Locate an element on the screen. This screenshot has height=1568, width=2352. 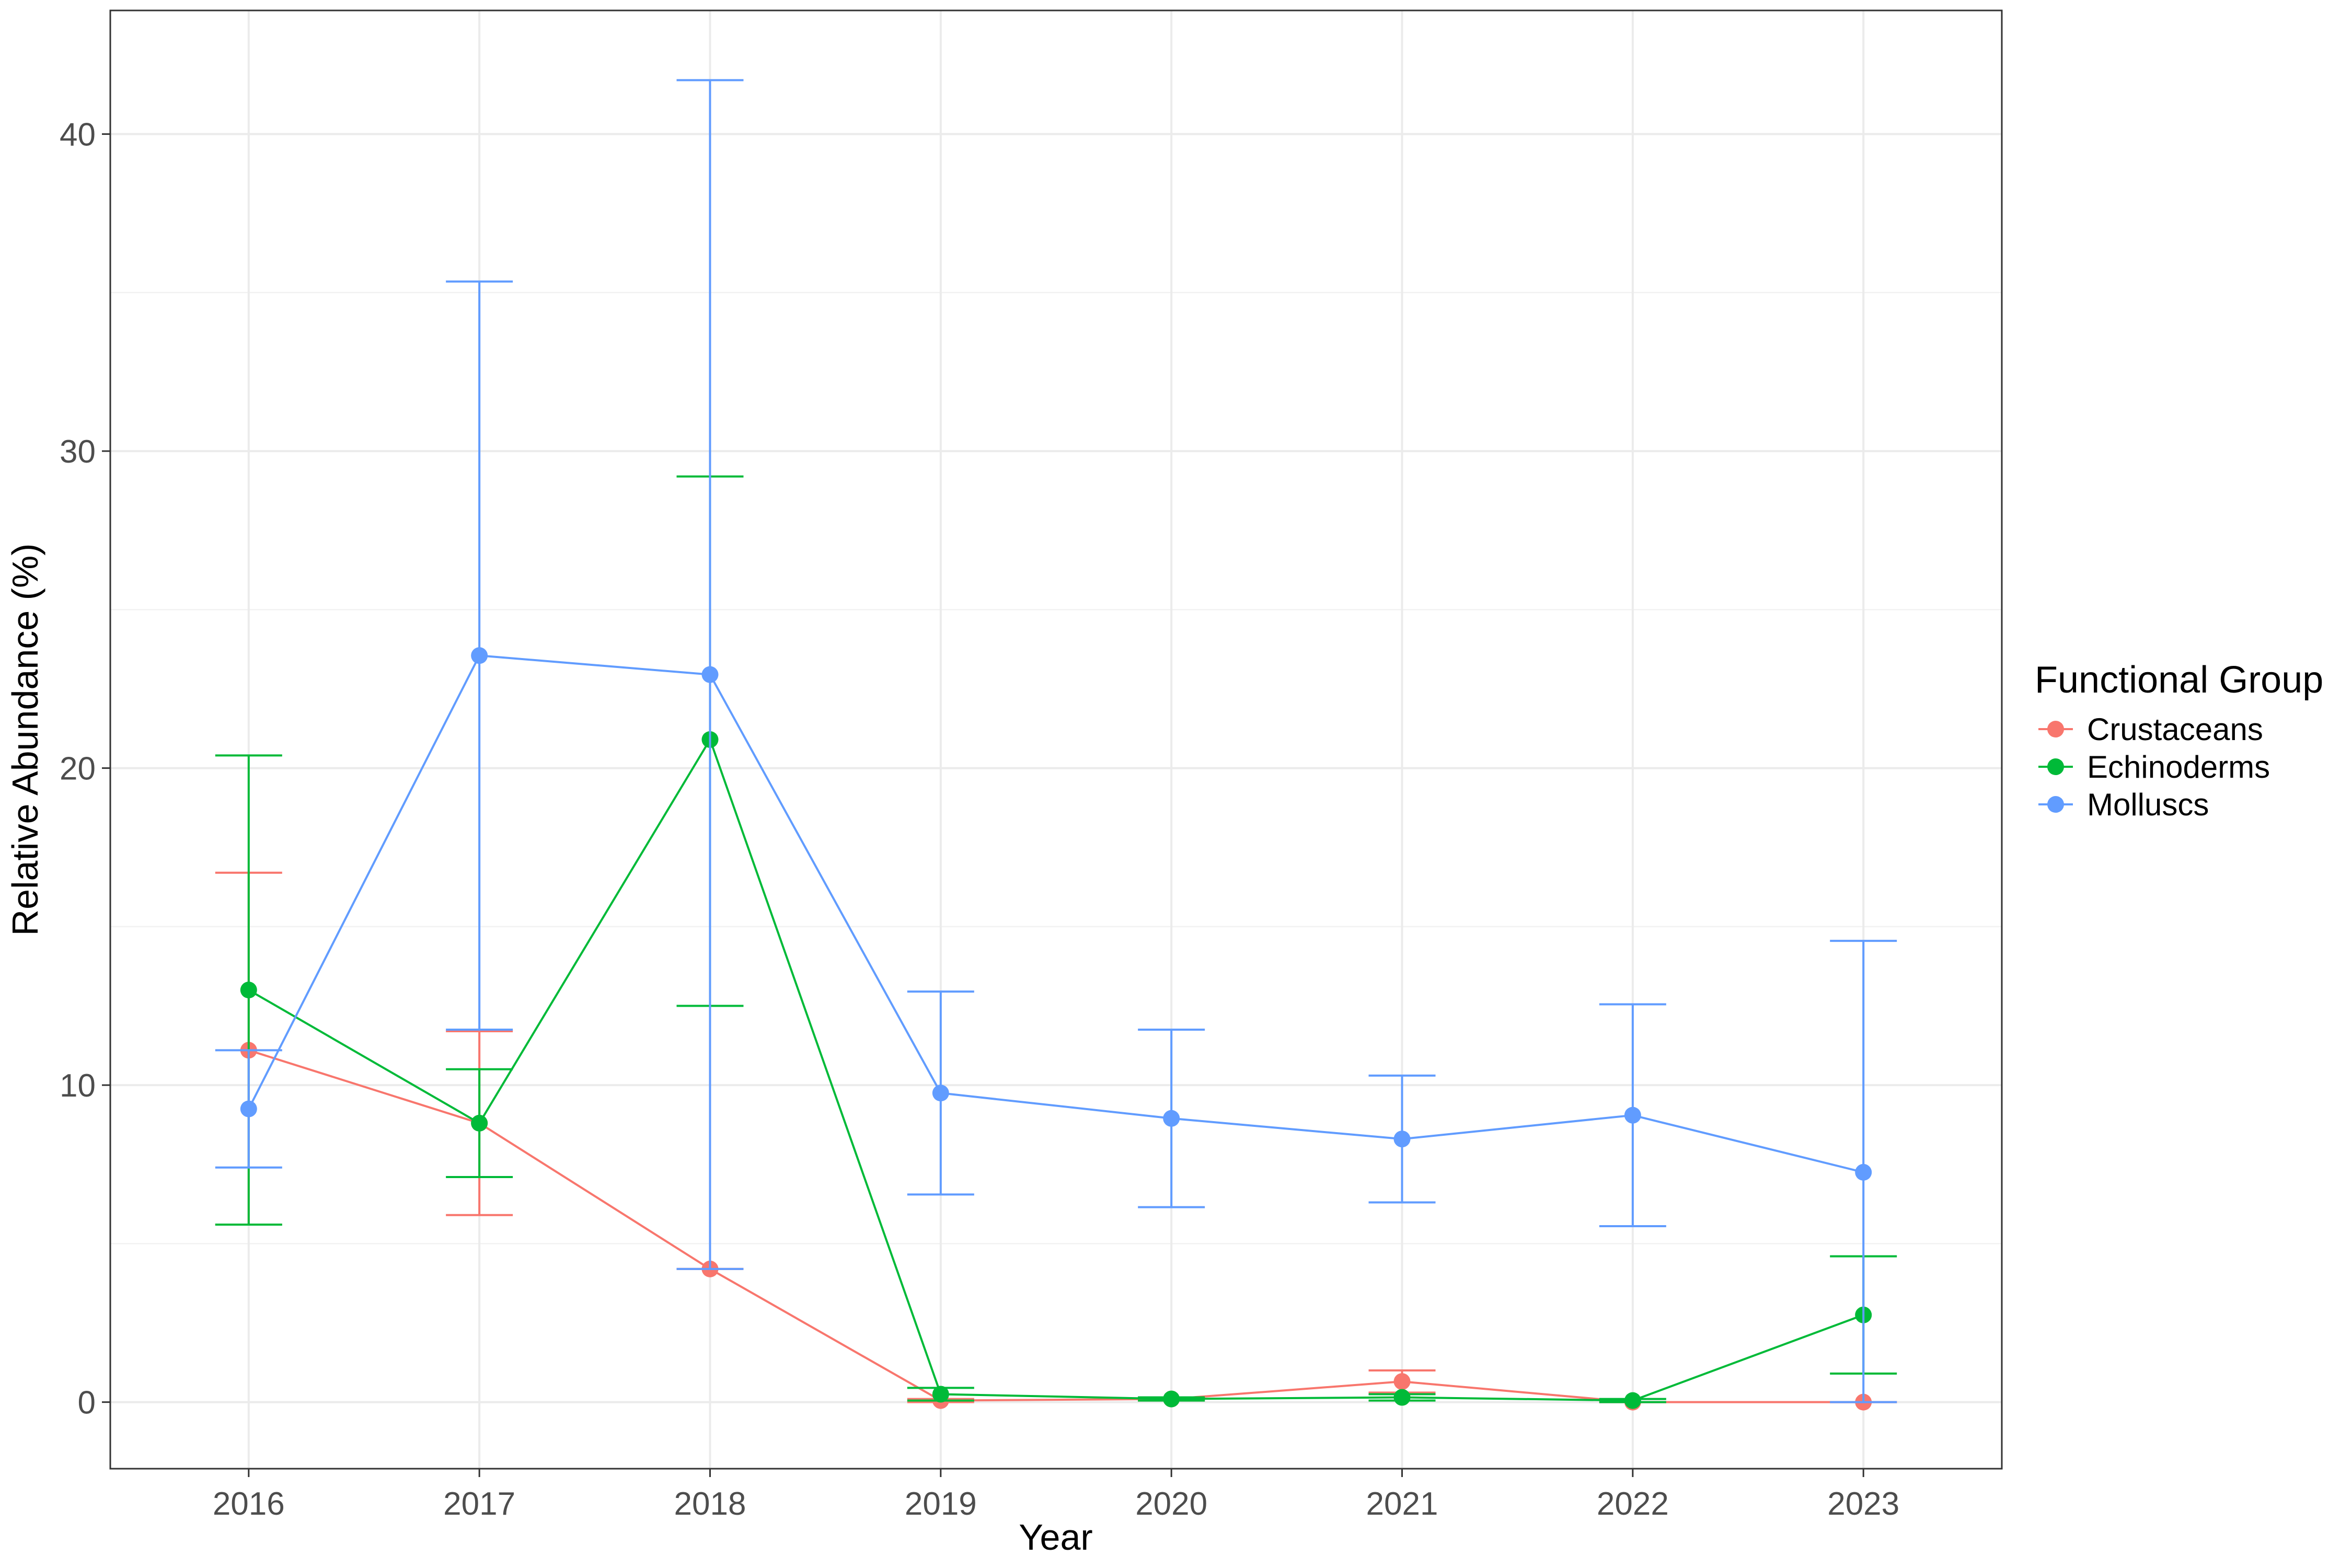
legend-label-molluscs: Molluscs is located at coordinates (2148, 804).